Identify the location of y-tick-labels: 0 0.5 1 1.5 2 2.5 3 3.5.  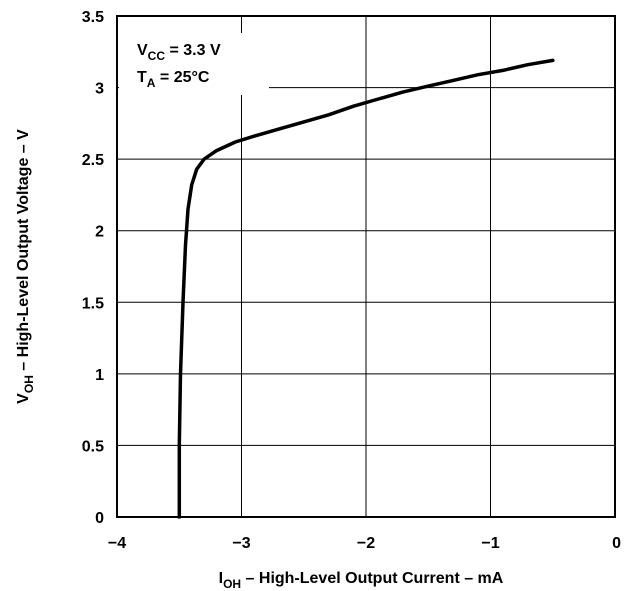
(93, 268).